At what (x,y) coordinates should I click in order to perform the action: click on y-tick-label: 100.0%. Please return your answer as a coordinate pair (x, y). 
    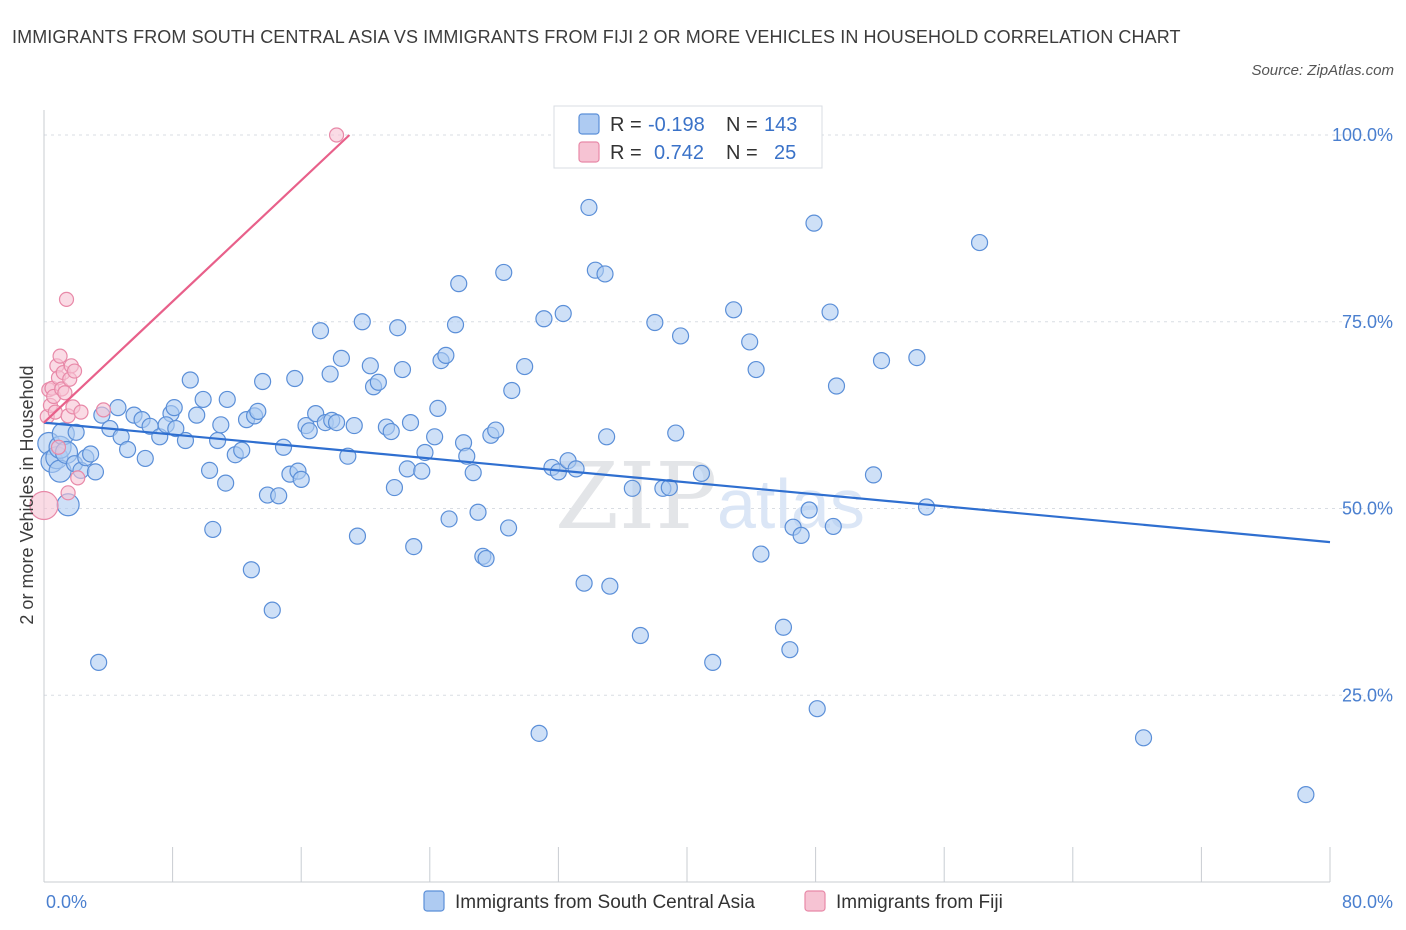
    Looking at the image, I should click on (1362, 135).